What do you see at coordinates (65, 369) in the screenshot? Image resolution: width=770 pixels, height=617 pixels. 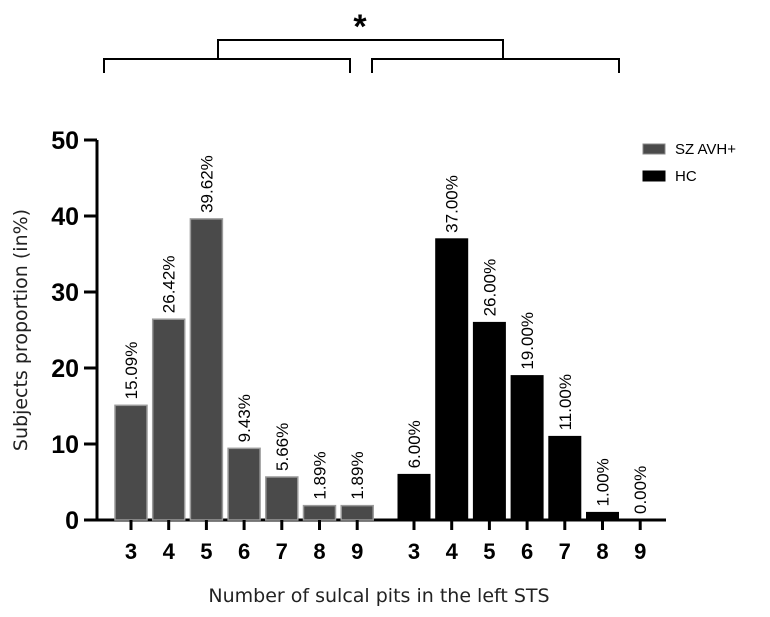 I see `y-tick-label: 20` at bounding box center [65, 369].